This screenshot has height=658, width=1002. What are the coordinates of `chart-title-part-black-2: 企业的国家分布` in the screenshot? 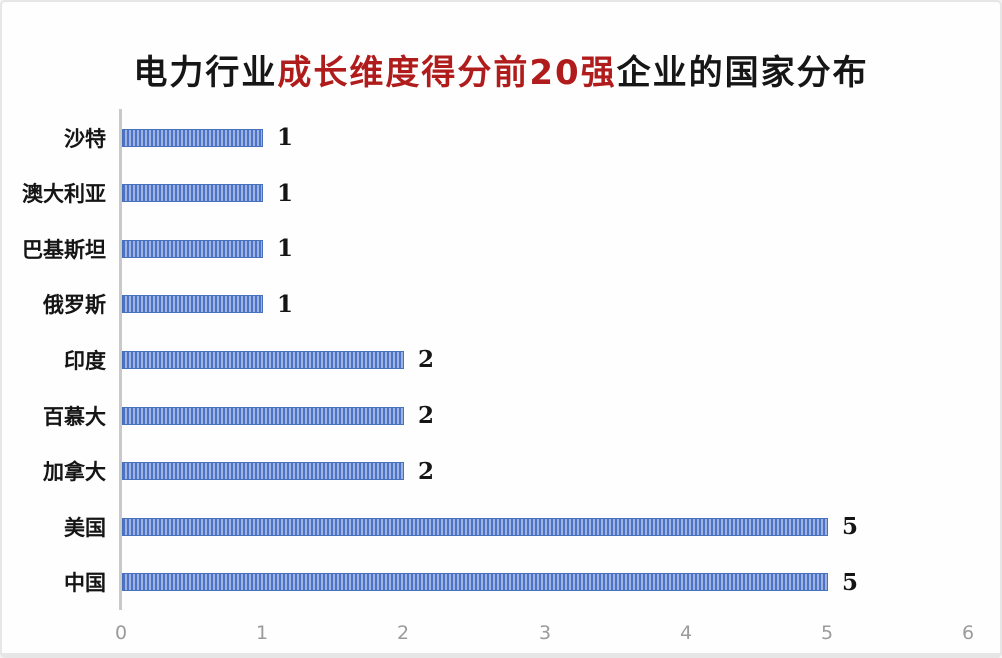 It's located at (742, 72).